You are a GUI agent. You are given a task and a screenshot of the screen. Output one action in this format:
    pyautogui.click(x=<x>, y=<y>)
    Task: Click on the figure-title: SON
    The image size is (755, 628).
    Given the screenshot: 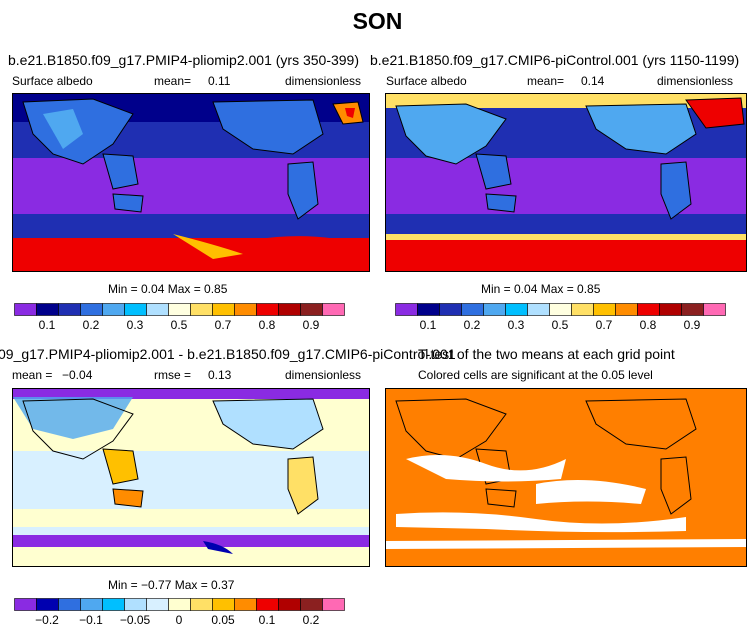 What is the action you would take?
    pyautogui.click(x=377, y=21)
    